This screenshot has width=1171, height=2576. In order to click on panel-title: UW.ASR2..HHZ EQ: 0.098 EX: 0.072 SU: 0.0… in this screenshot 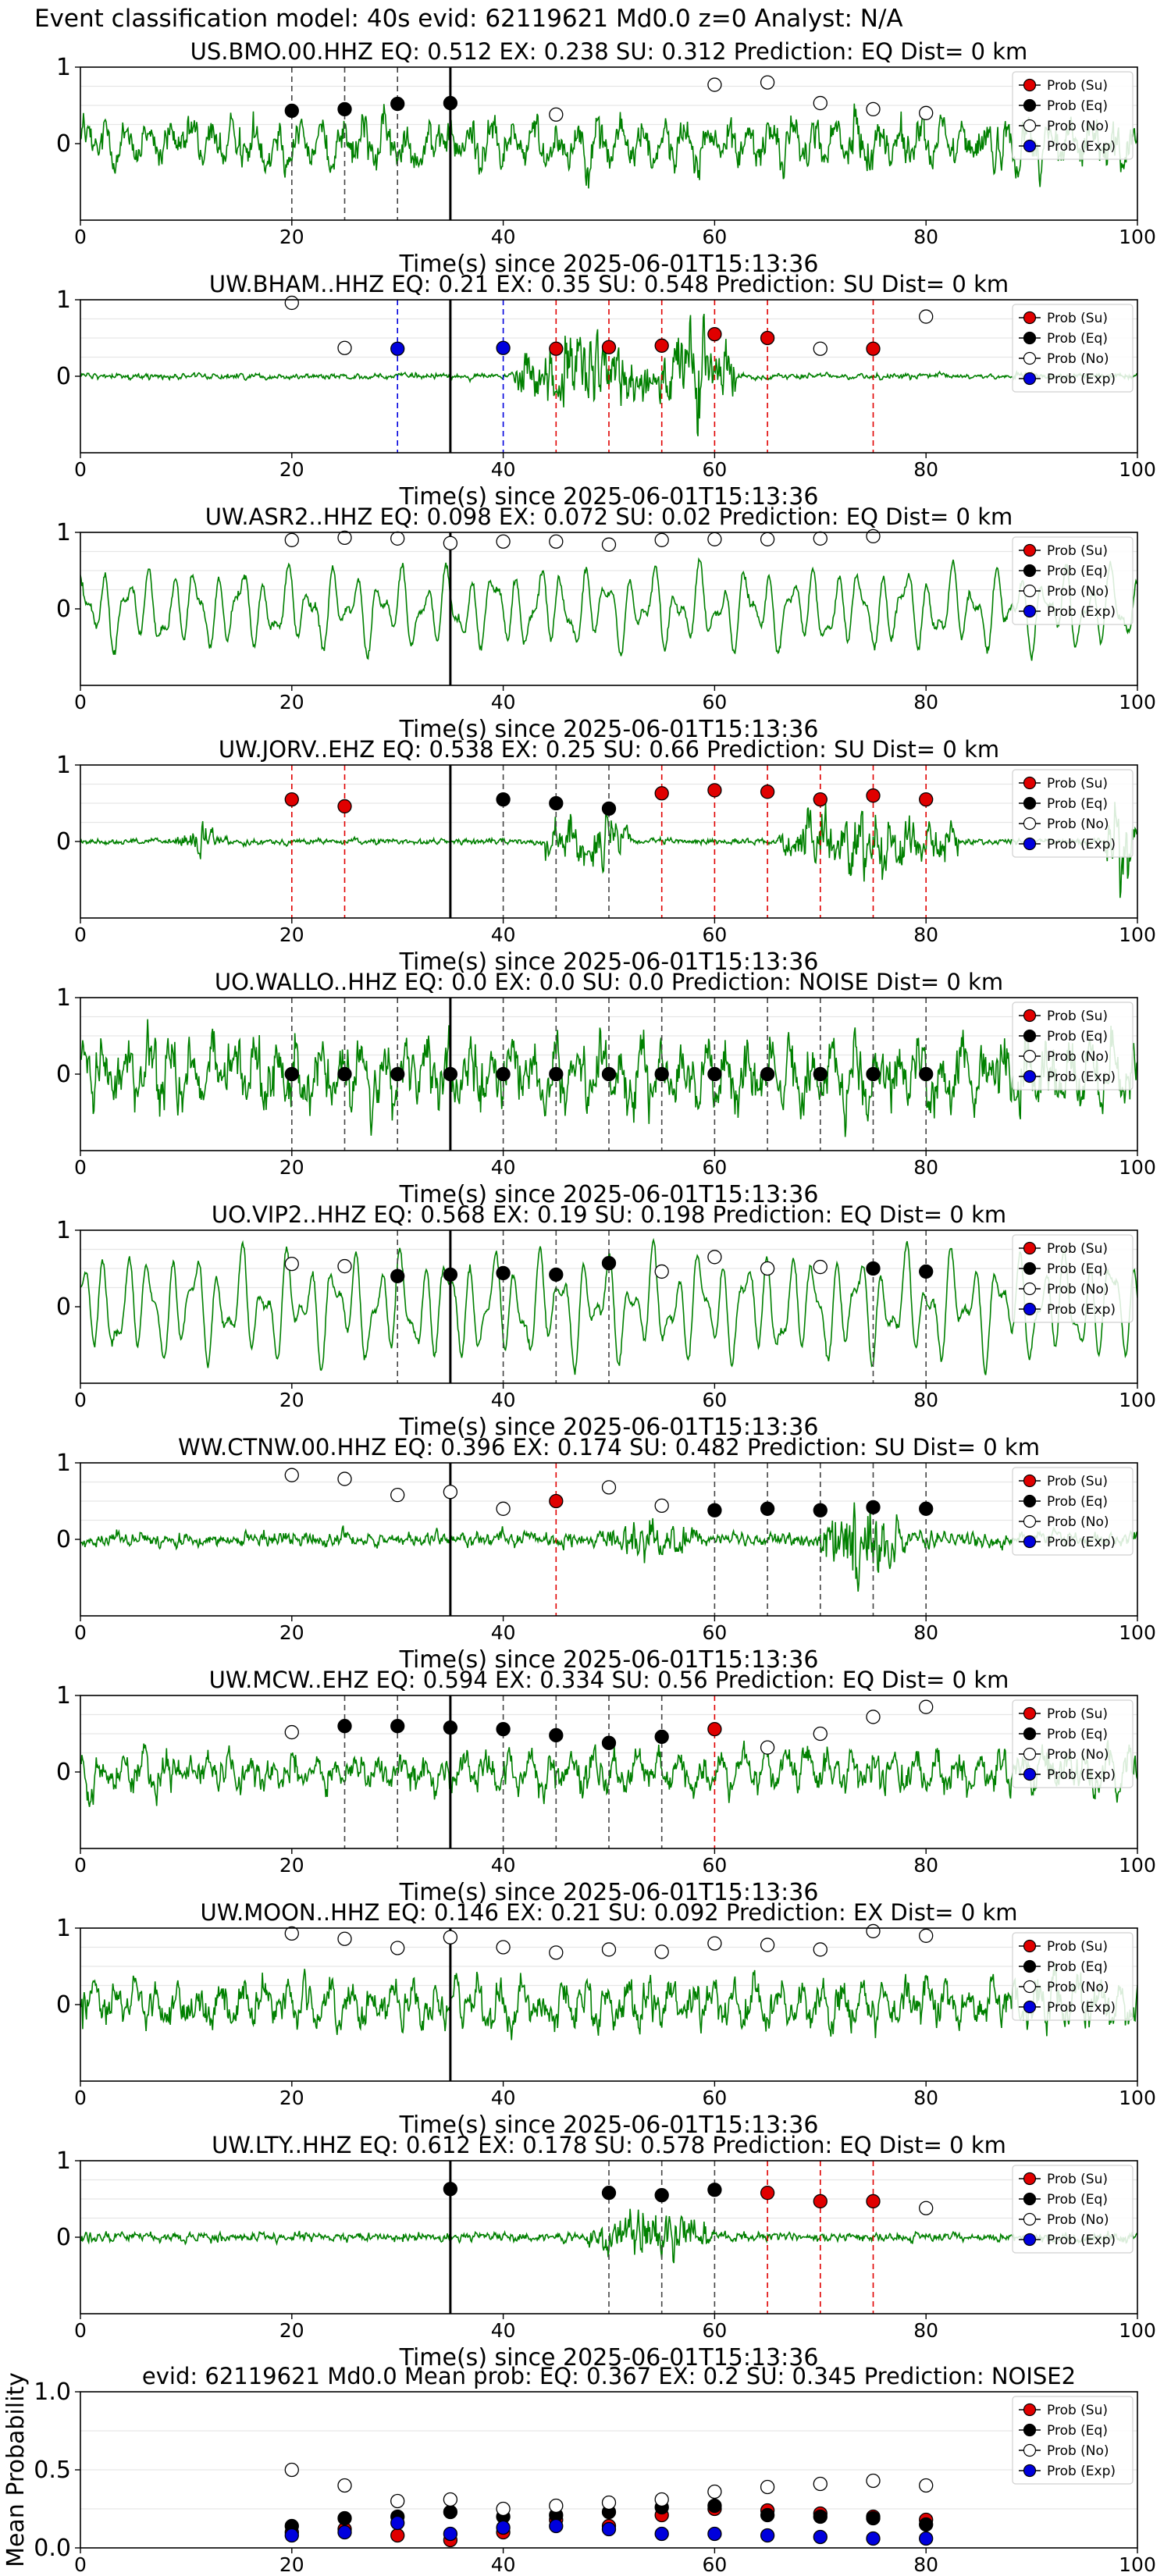, I will do `click(609, 516)`.